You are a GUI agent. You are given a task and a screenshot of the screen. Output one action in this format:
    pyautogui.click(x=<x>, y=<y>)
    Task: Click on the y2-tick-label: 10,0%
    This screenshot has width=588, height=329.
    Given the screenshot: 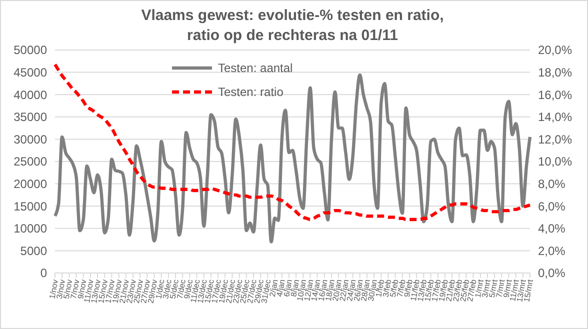 What is the action you would take?
    pyautogui.click(x=555, y=161)
    